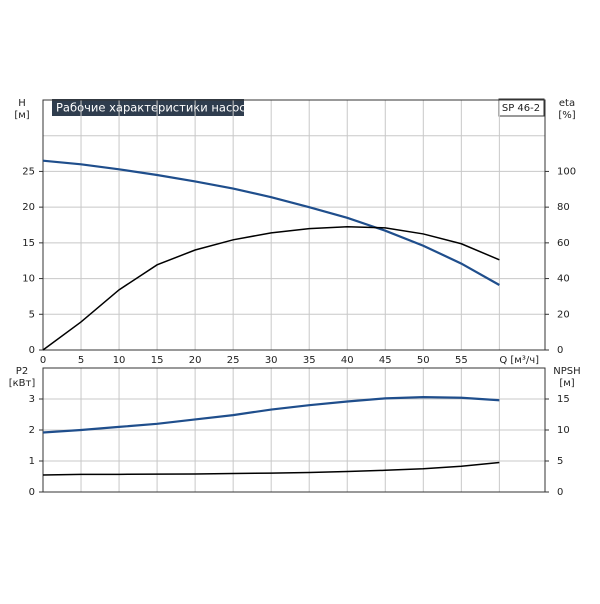  What do you see at coordinates (81, 360) in the screenshot?
I see `x-tick-label: 5` at bounding box center [81, 360].